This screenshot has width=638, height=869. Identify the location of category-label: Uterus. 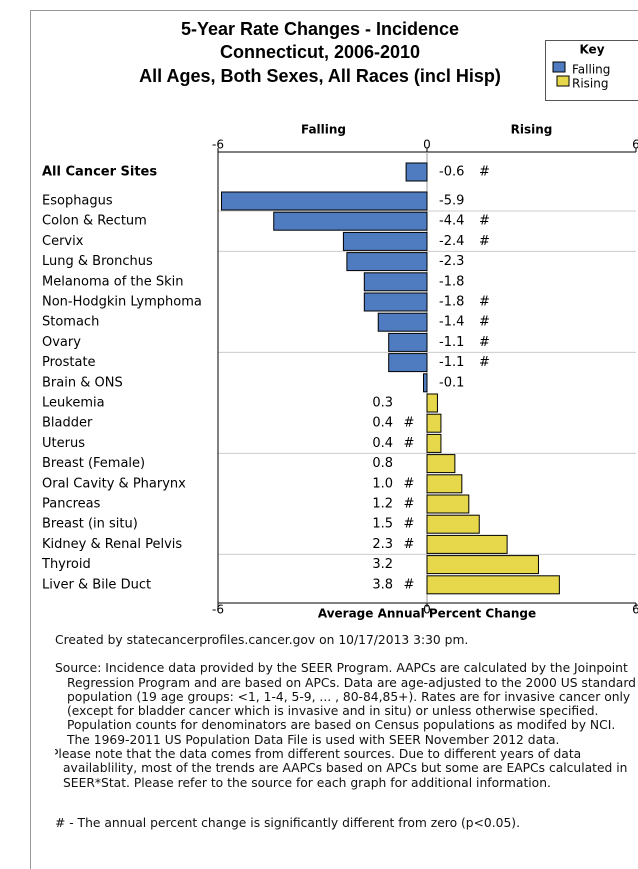
(63, 443).